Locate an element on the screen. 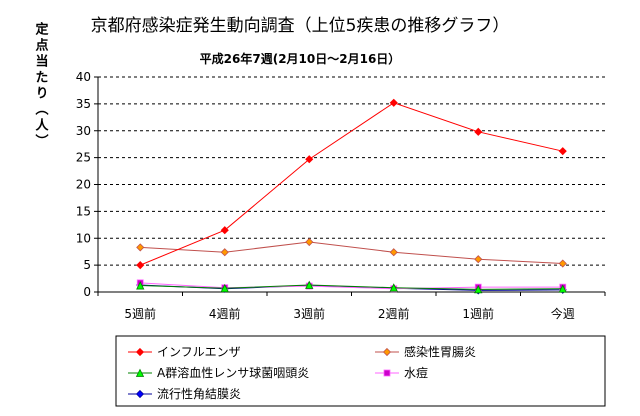 The image size is (640, 416). y-tick-label: 0 is located at coordinates (87, 292).